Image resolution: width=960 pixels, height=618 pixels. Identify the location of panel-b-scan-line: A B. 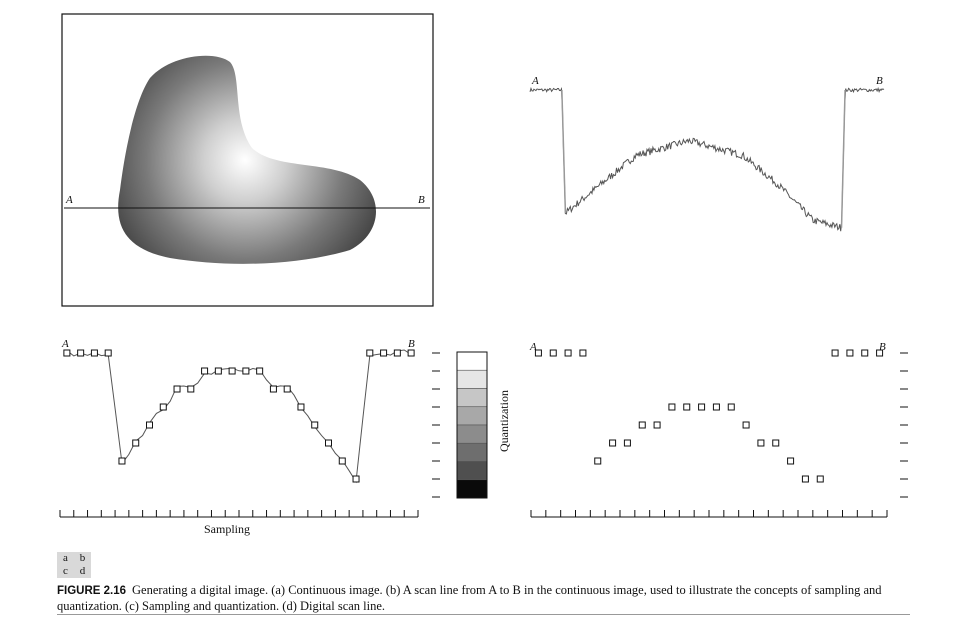
(707, 153).